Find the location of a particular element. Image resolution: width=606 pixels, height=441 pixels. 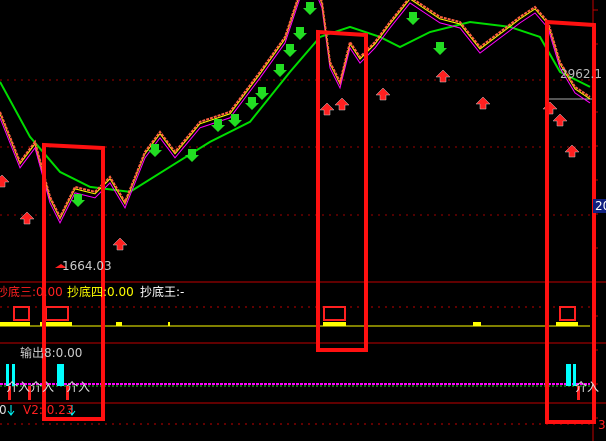

indicator-label-chaodiwang: 抄底王:- is located at coordinates (162, 292).